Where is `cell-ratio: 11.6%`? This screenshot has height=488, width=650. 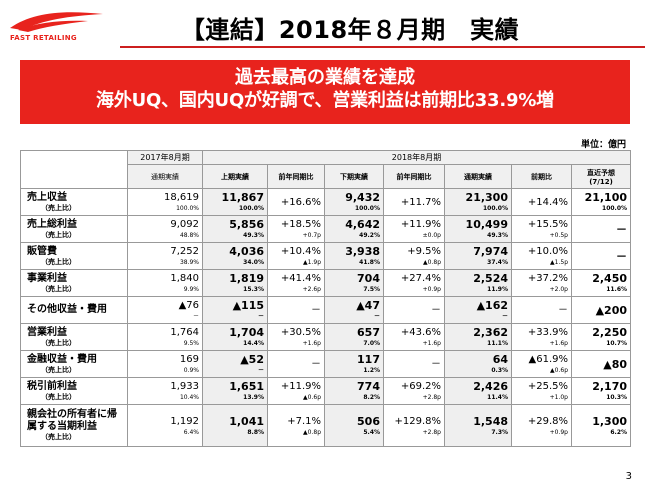 cell-ratio: 11.6% is located at coordinates (617, 289).